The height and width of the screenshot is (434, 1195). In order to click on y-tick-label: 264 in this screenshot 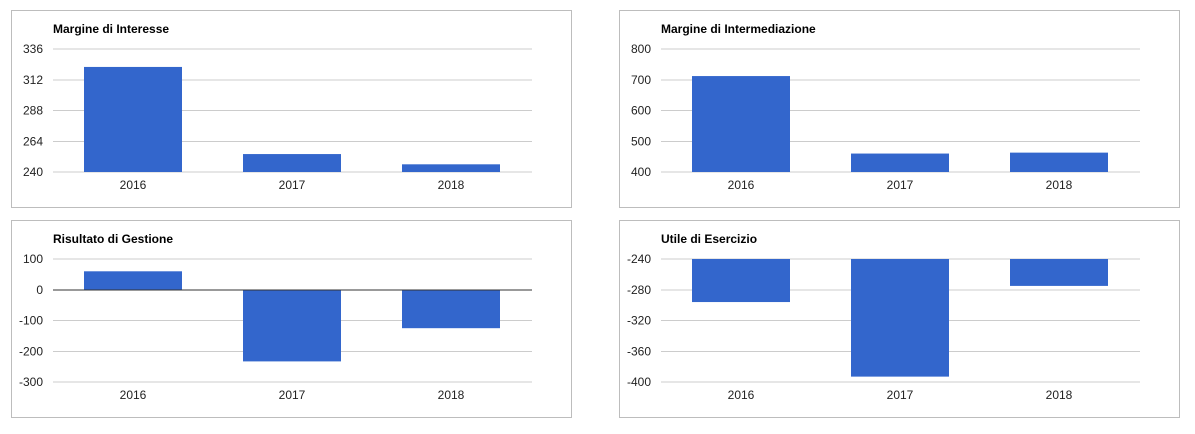, I will do `click(33, 141)`.